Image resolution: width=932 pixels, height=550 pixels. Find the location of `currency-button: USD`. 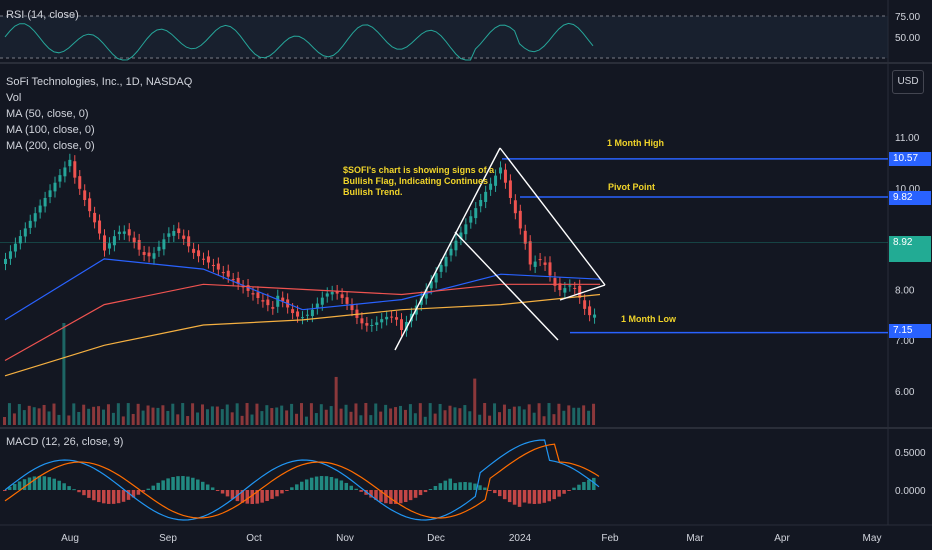

currency-button: USD is located at coordinates (908, 82).